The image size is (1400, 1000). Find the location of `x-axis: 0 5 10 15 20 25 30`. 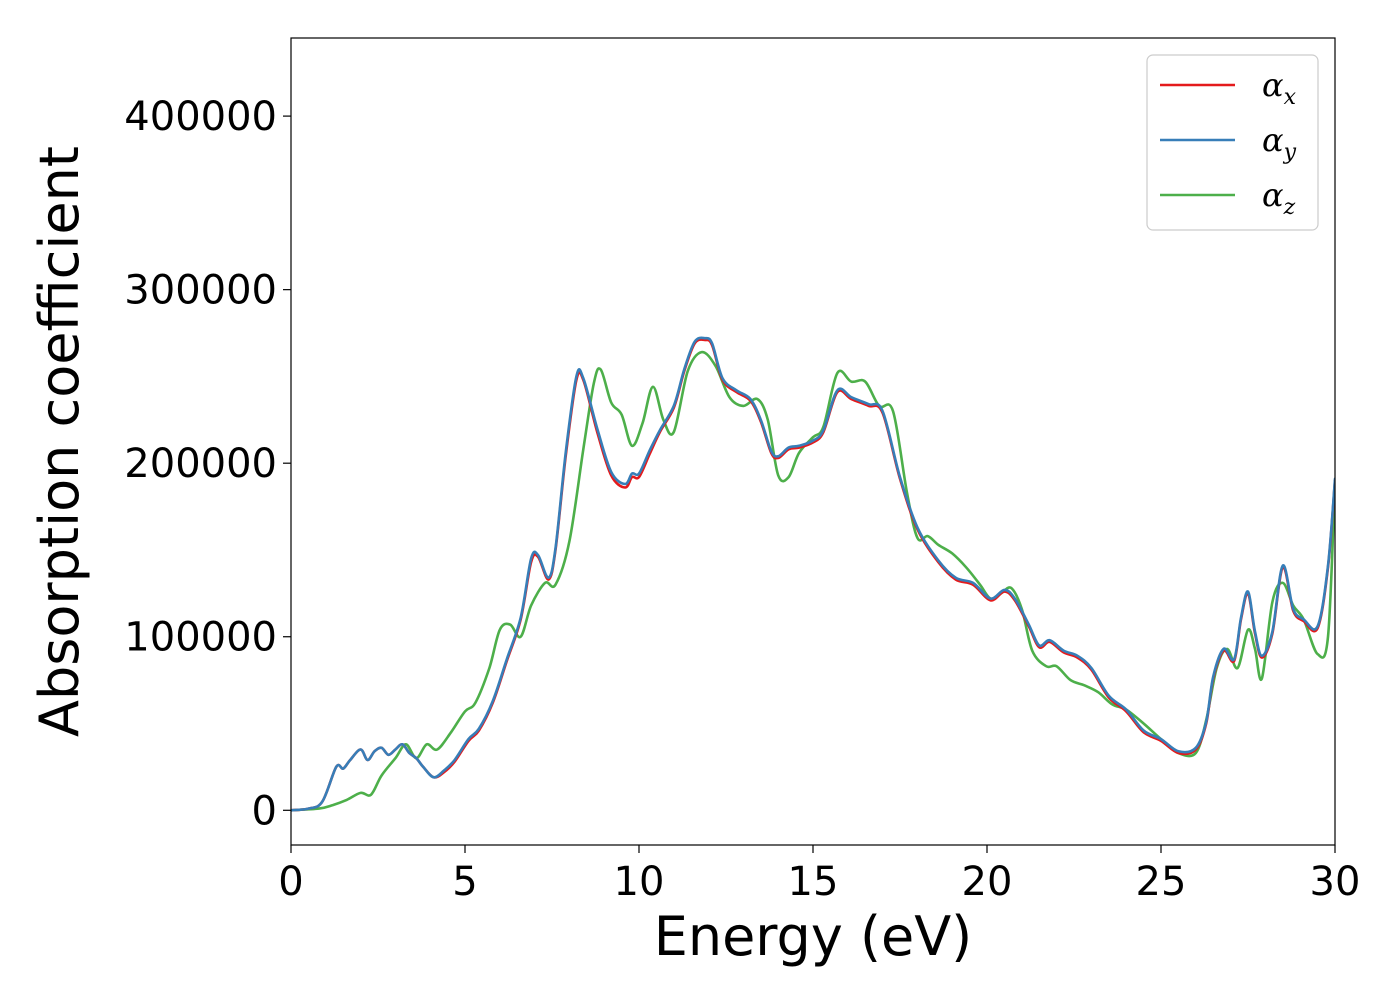

x-axis: 0 5 10 15 20 25 30 is located at coordinates (819, 875).